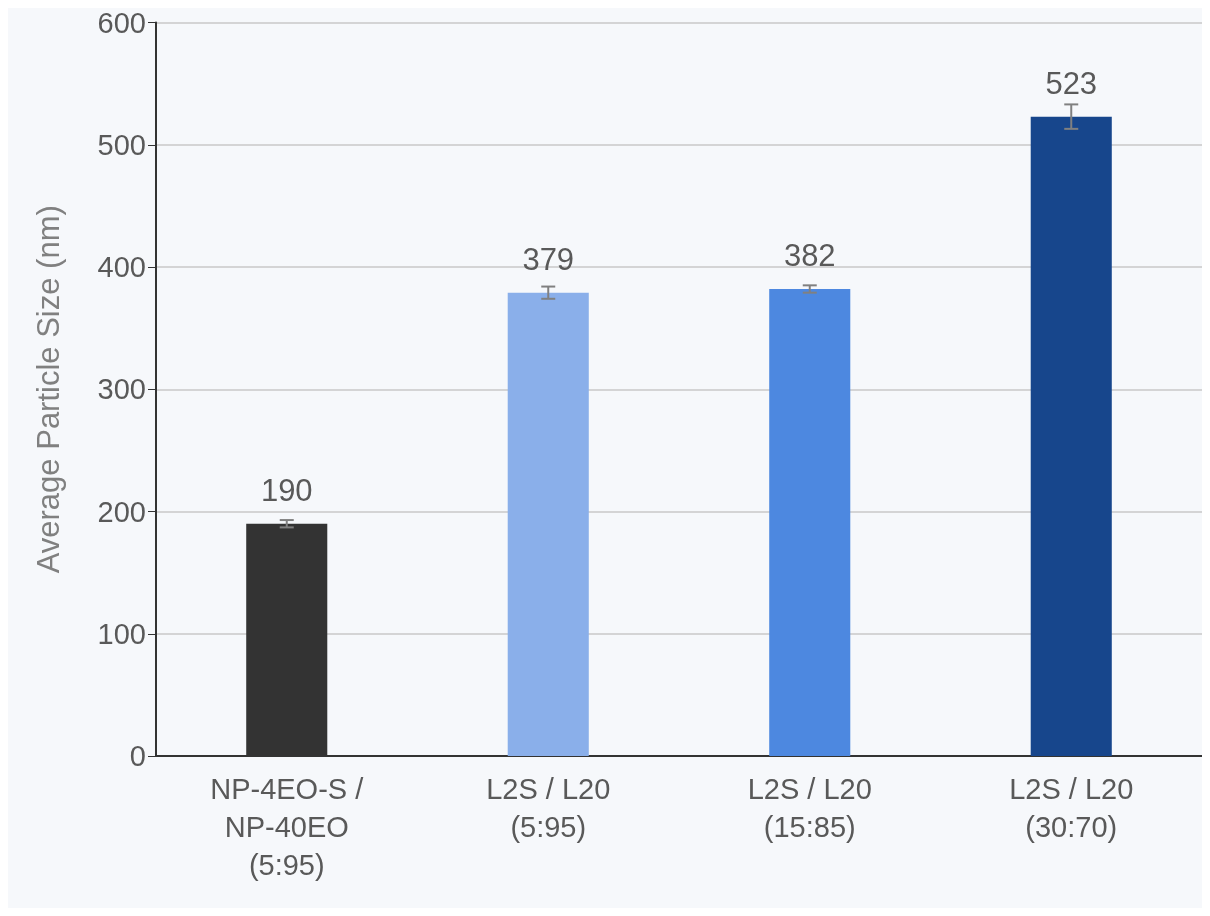 This screenshot has width=1210, height=916. What do you see at coordinates (121, 511) in the screenshot?
I see `y-tick-label: 200` at bounding box center [121, 511].